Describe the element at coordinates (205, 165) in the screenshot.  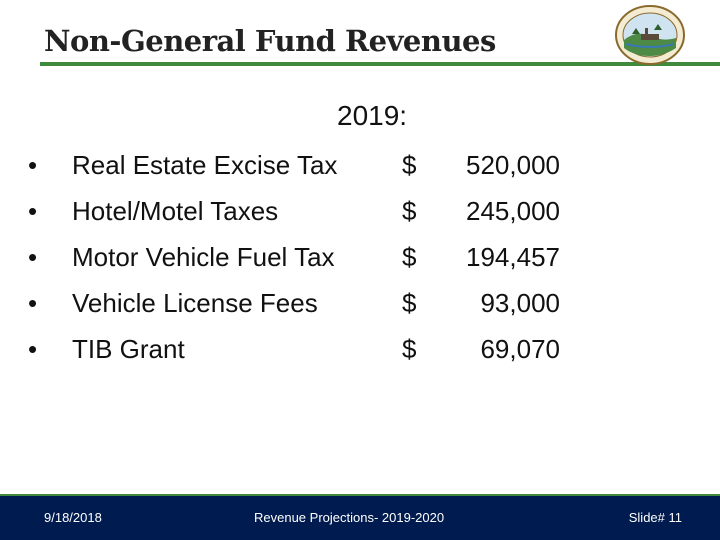
I see `revenue-label: Real Estate Excise Tax` at that location.